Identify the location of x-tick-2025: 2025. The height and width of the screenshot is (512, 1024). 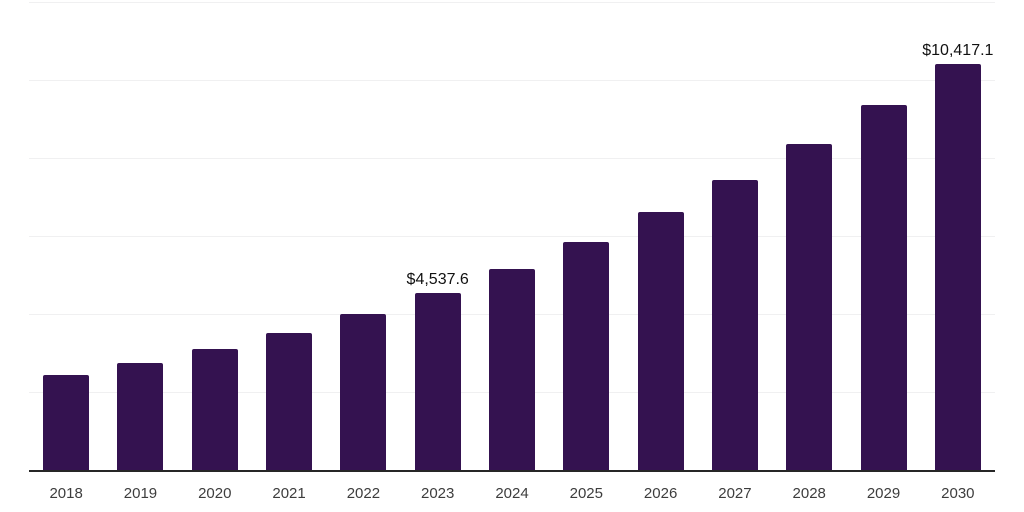
(586, 493).